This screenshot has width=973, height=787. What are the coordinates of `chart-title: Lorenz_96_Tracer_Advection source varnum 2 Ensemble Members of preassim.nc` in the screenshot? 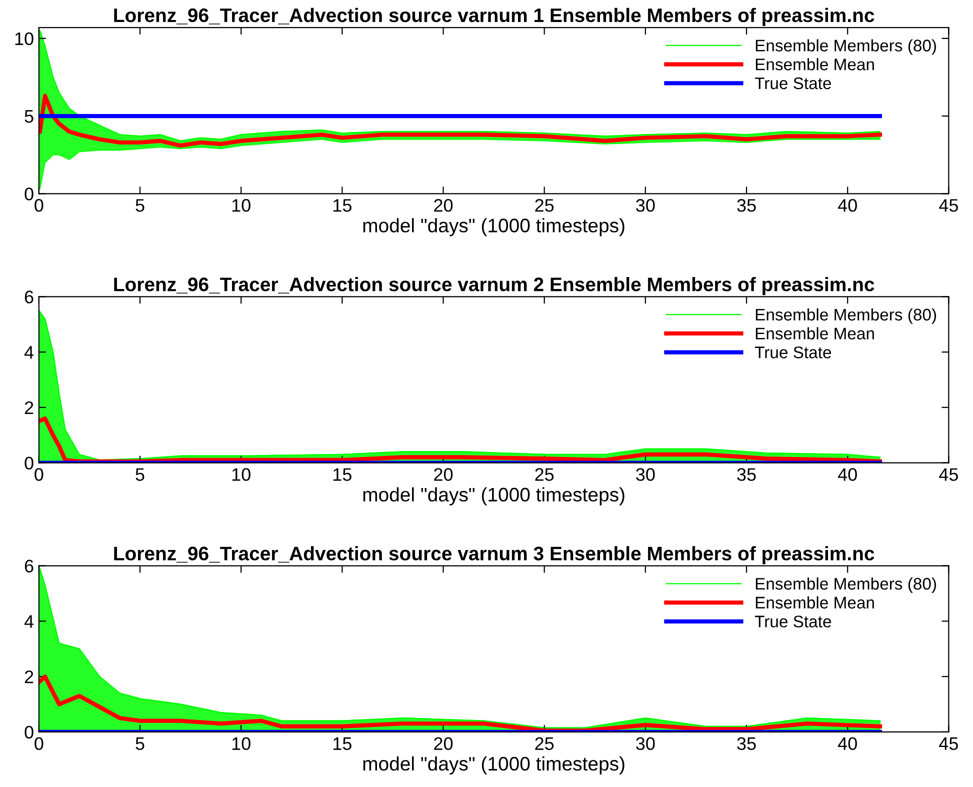 It's located at (494, 286).